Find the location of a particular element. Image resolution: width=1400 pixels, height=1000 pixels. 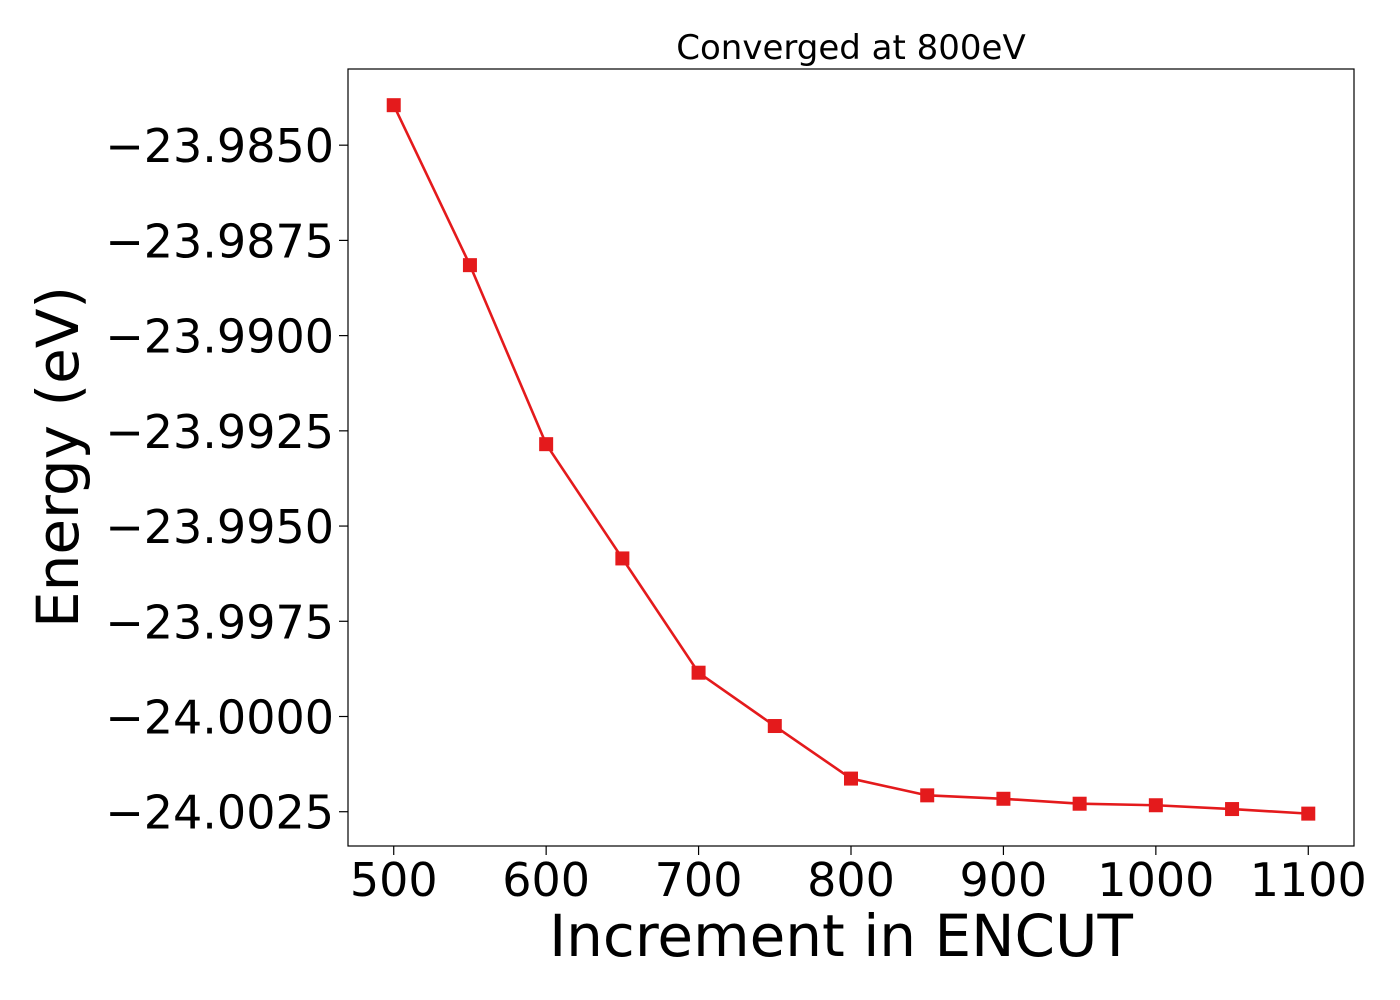

y-tick-label: −23.9875 is located at coordinates (219, 241).